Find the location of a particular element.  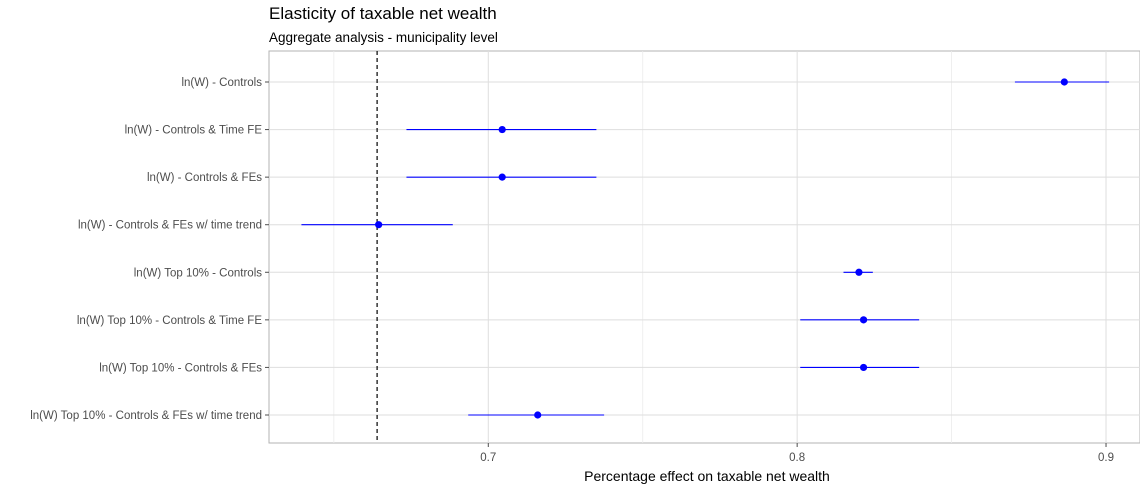

chart-title: Elasticity of taxable net wealth is located at coordinates (383, 13).